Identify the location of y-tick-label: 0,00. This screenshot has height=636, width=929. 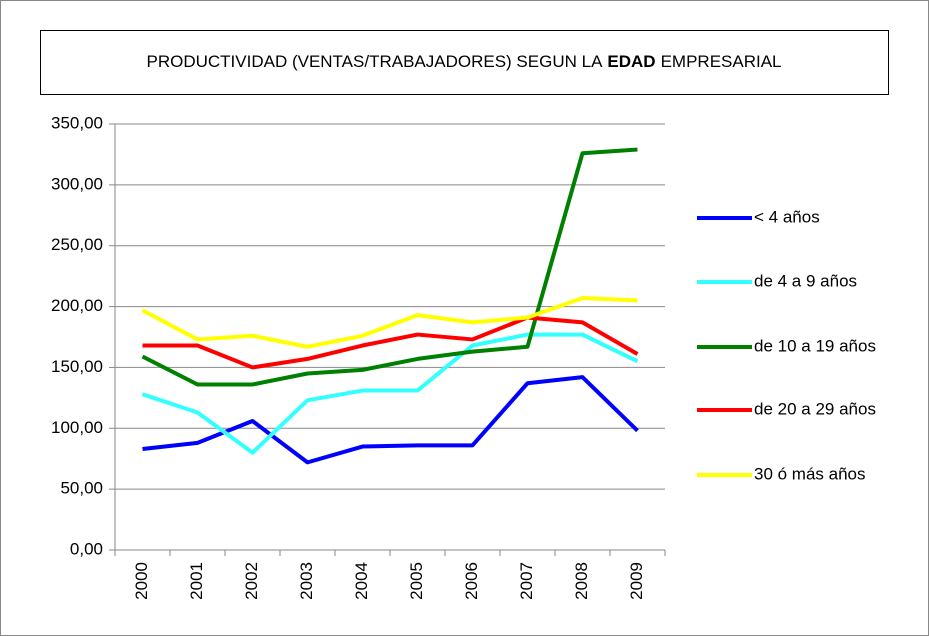
(86, 548).